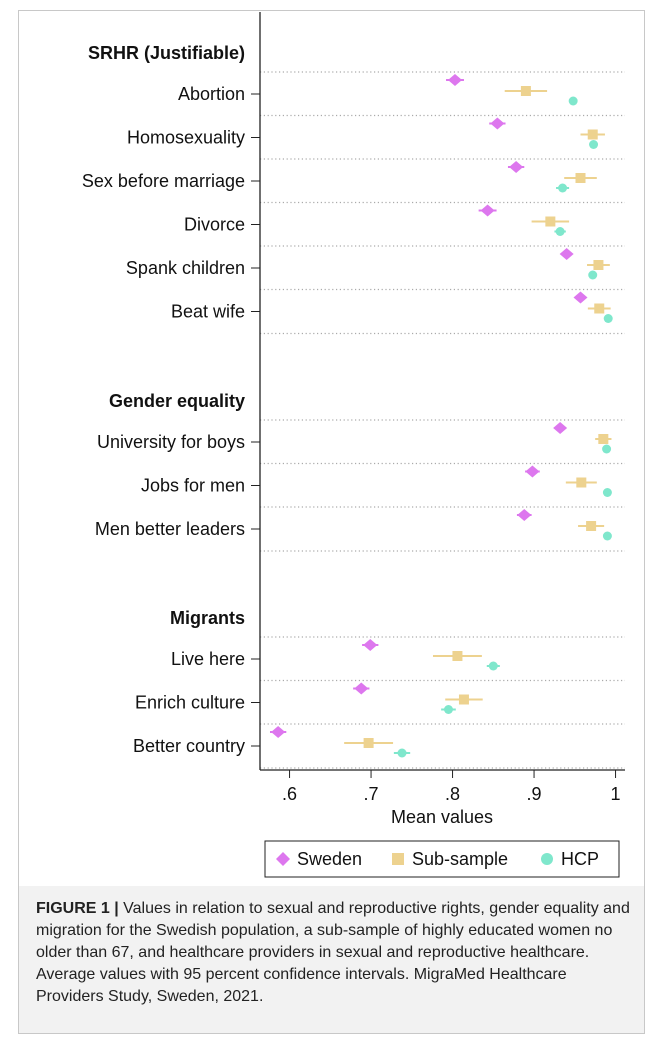 The width and height of the screenshot is (663, 1041). Describe the element at coordinates (452, 794) in the screenshot. I see `x-tick-label: .8` at that location.